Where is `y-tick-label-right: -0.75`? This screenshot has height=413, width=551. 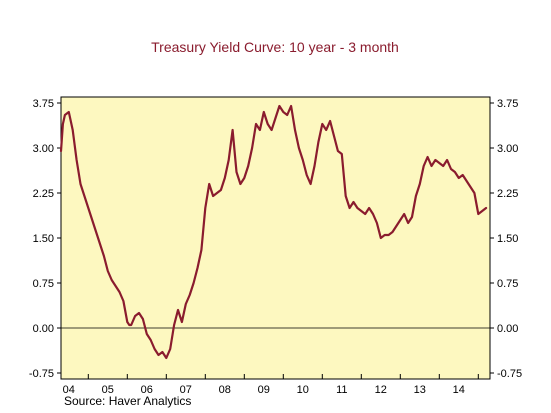 y-tick-label-right: -0.75 is located at coordinates (509, 374).